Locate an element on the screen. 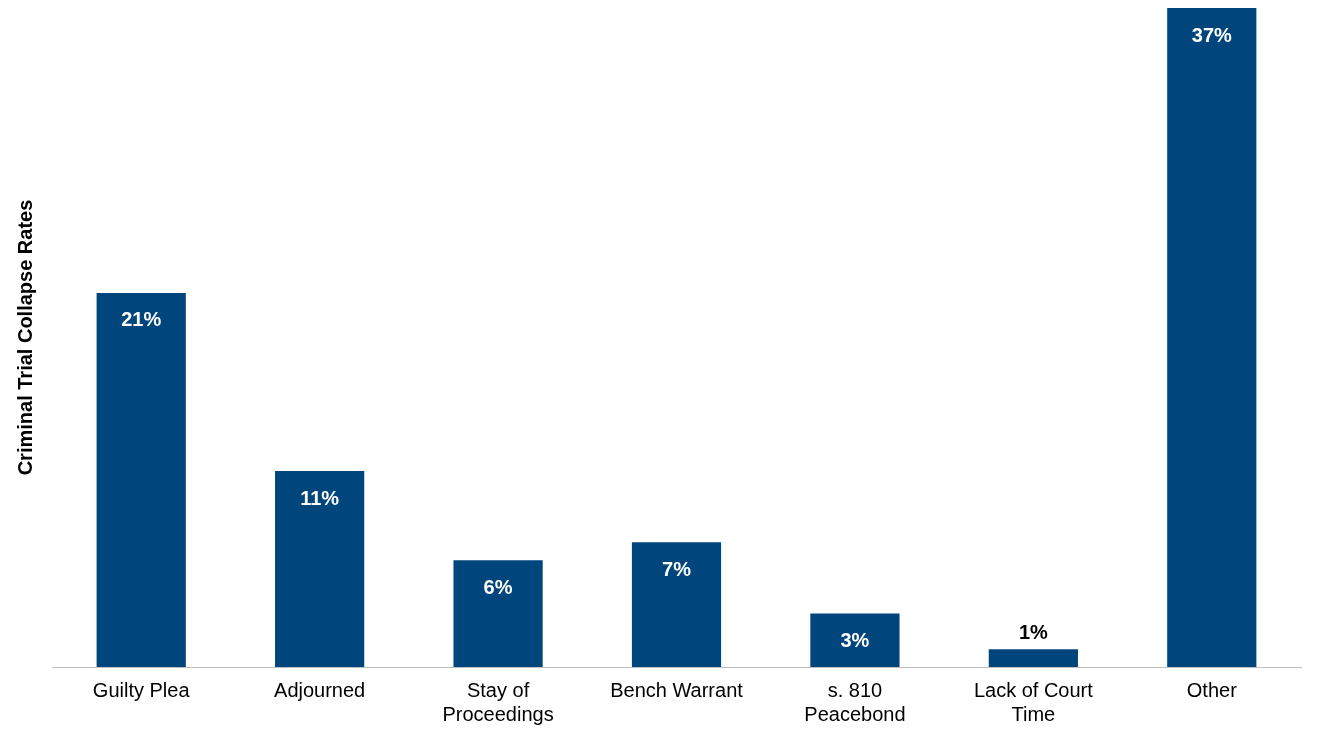 The image size is (1319, 747). data-label: 1% is located at coordinates (1033, 631).